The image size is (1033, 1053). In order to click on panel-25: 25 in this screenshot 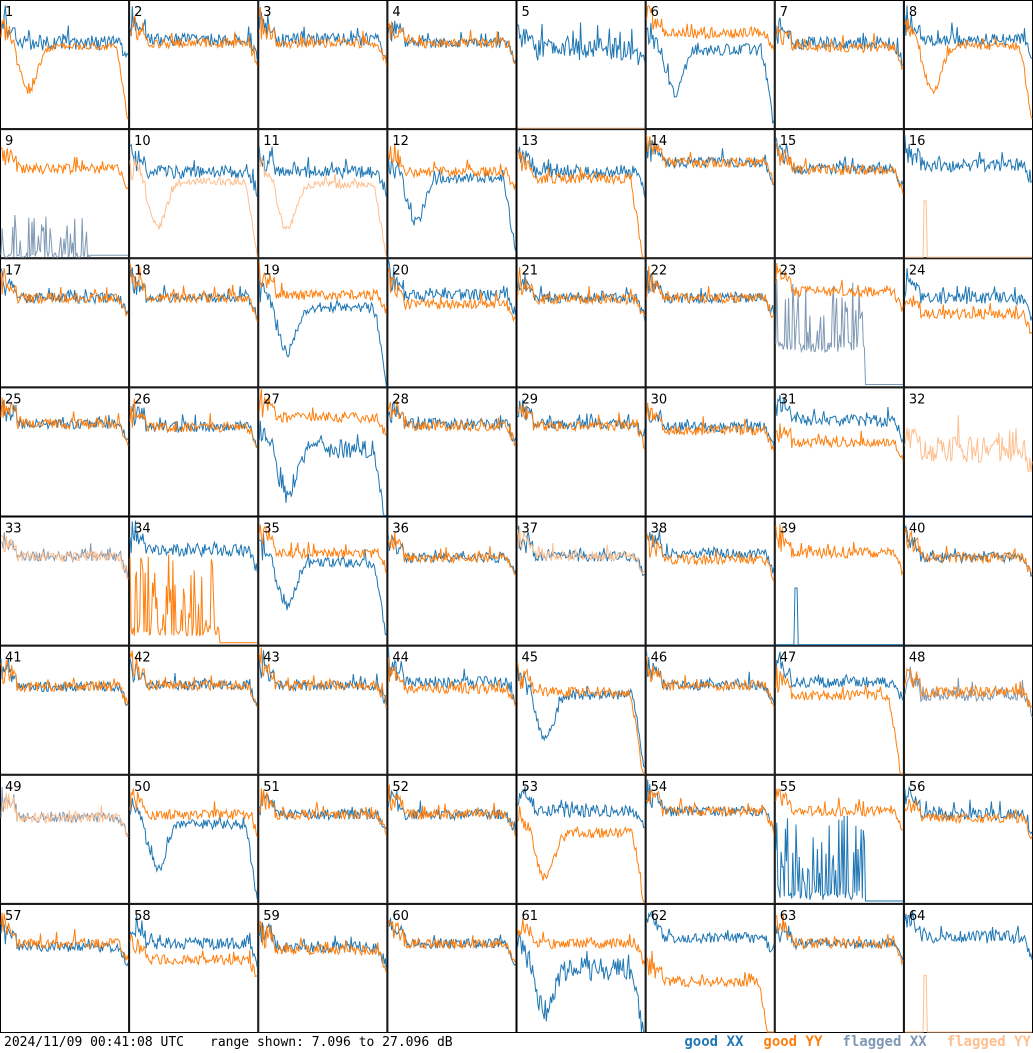, I will do `click(65, 452)`.